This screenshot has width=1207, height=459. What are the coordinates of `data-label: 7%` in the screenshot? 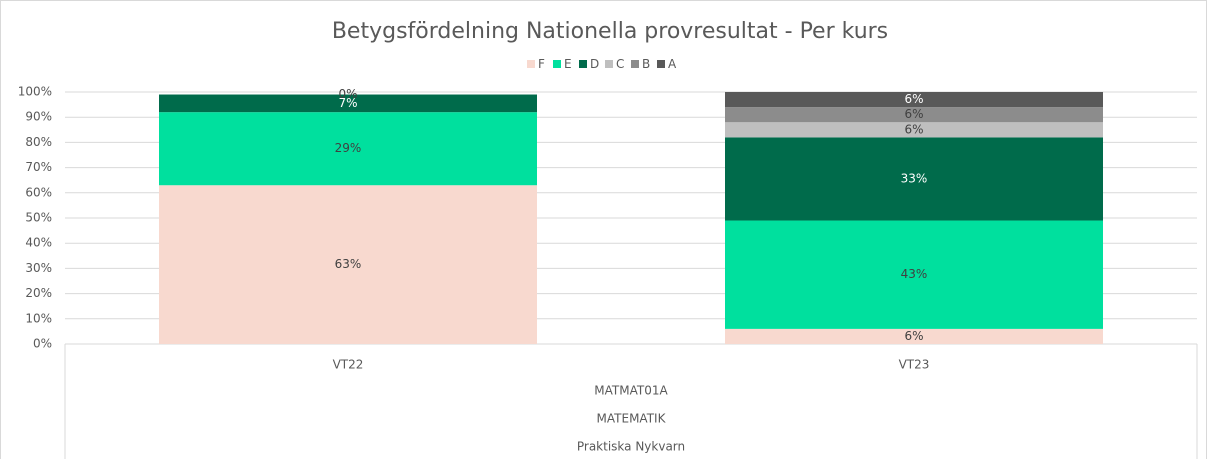 It's located at (347, 103).